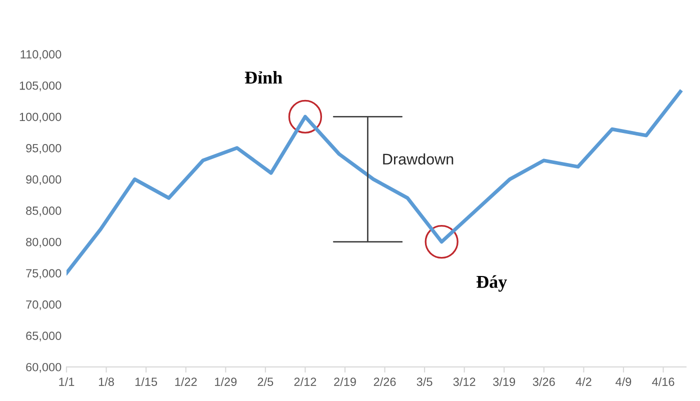 The height and width of the screenshot is (401, 700). I want to click on x-tick-label: 2/19, so click(345, 381).